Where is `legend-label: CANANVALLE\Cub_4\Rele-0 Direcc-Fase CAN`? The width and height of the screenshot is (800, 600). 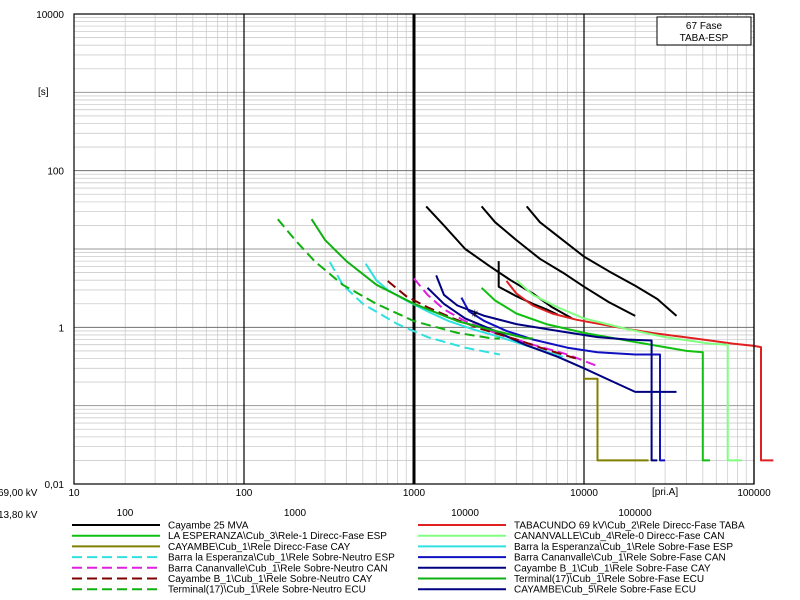 legend-label: CANANVALLE\Cub_4\Rele-0 Direcc-Fase CAN is located at coordinates (619, 536).